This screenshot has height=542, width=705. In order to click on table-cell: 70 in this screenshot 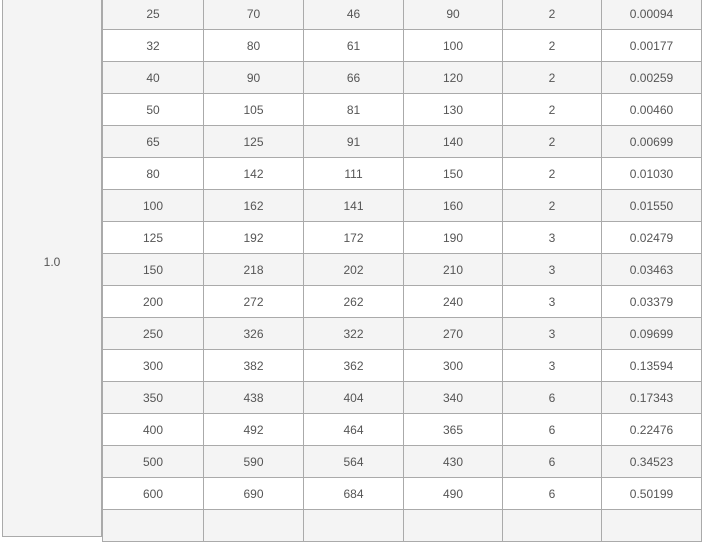, I will do `click(253, 15)`.